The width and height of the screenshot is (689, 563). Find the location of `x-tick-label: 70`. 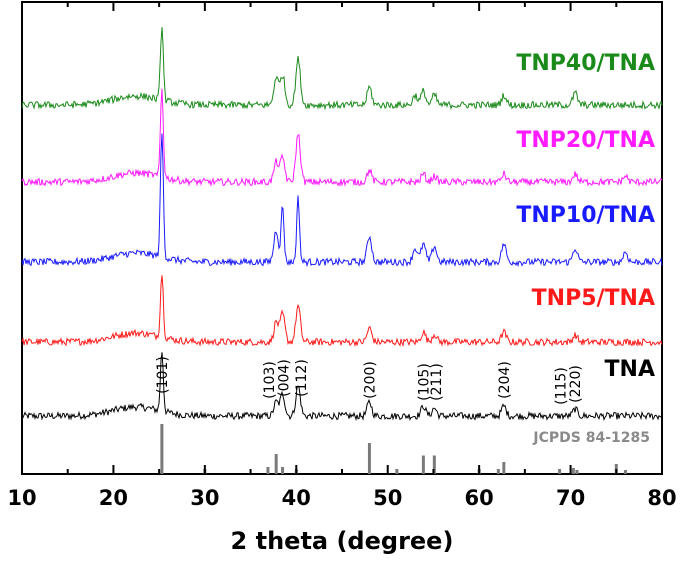

x-tick-label: 70 is located at coordinates (570, 498).